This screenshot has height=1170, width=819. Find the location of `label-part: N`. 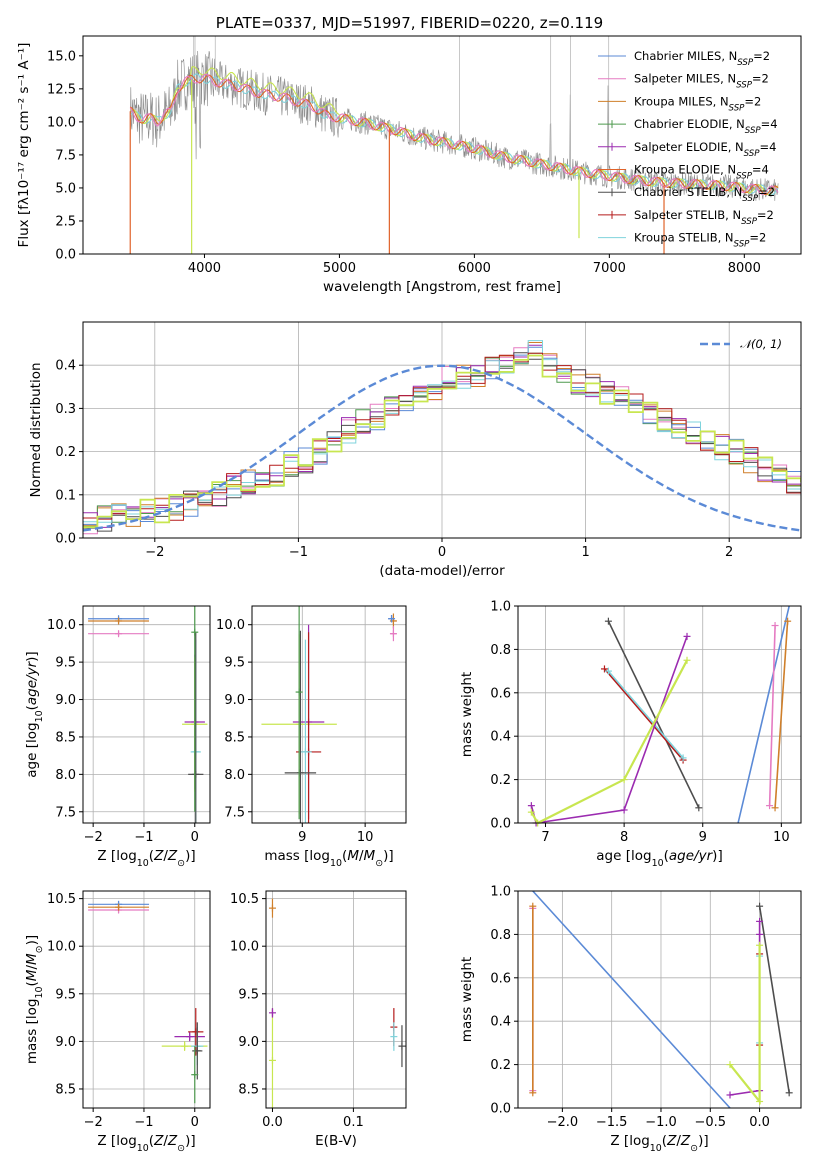

label-part: N is located at coordinates (36, 492).